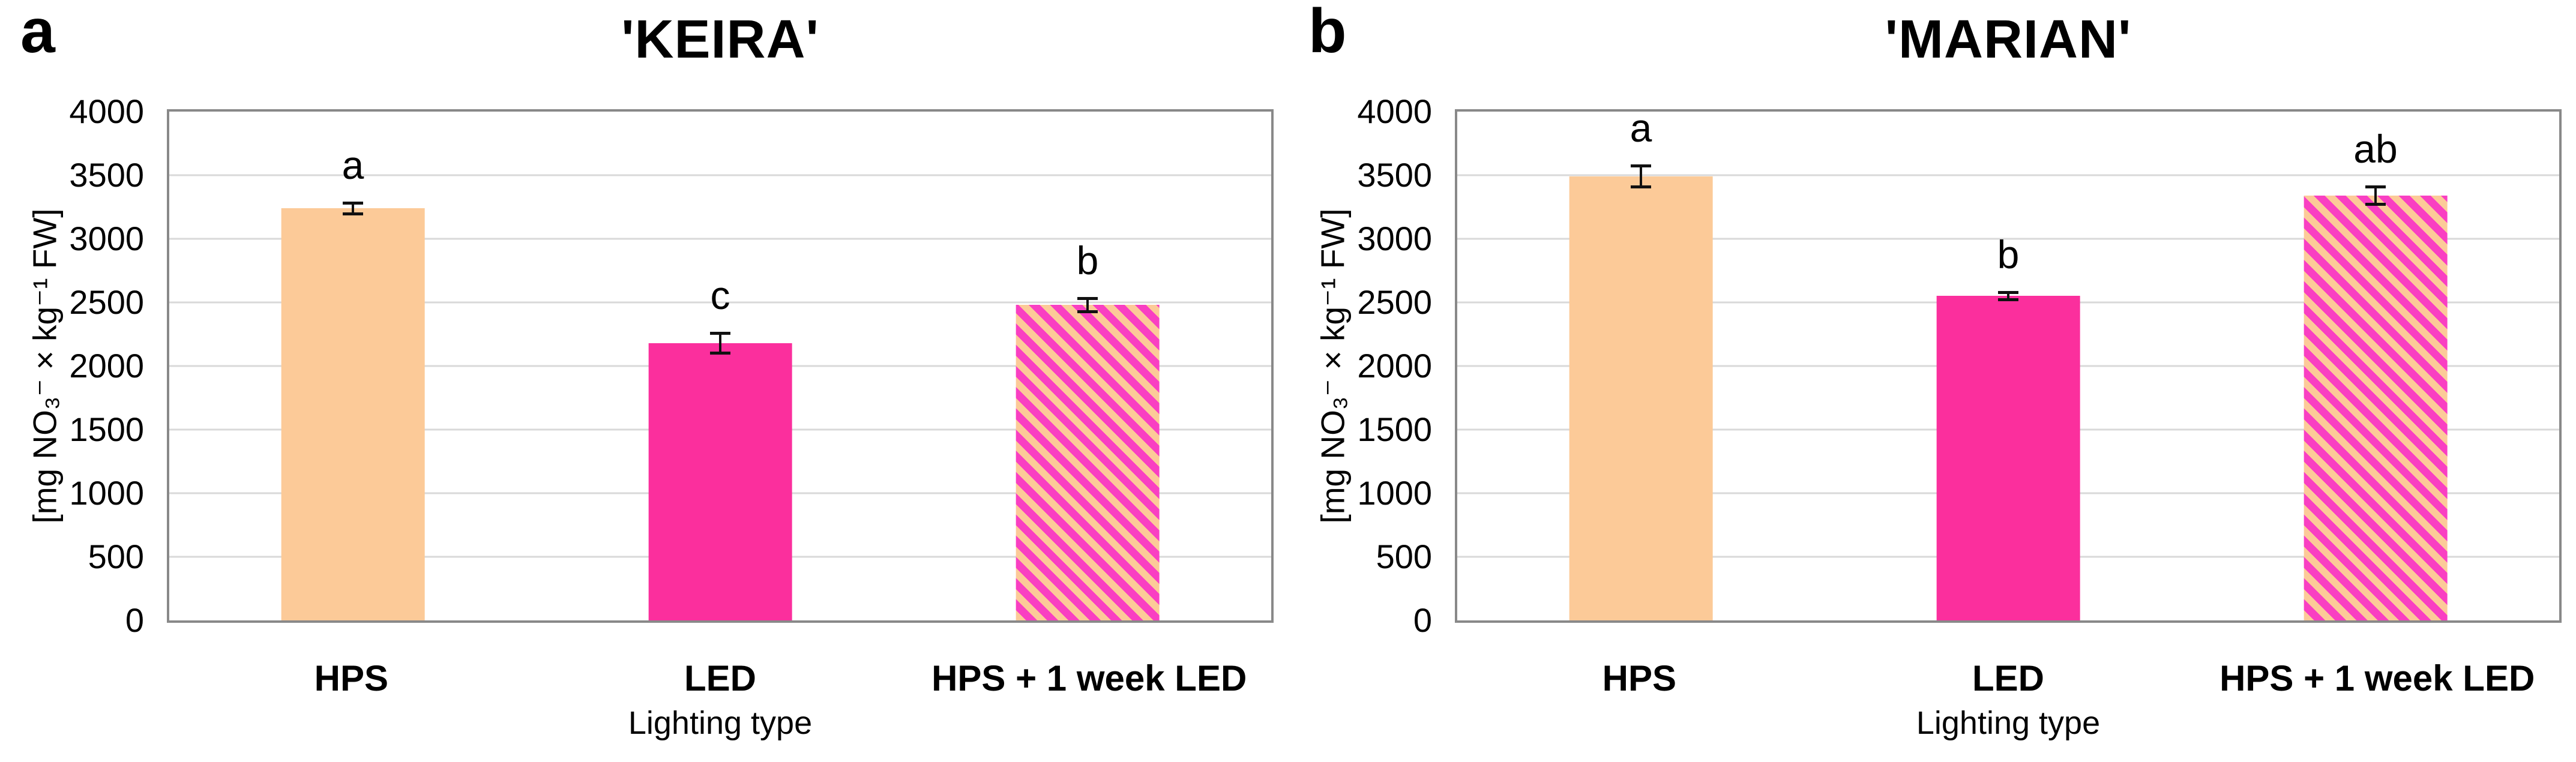  What do you see at coordinates (2375, 149) in the screenshot?
I see `significance-letter: ab` at bounding box center [2375, 149].